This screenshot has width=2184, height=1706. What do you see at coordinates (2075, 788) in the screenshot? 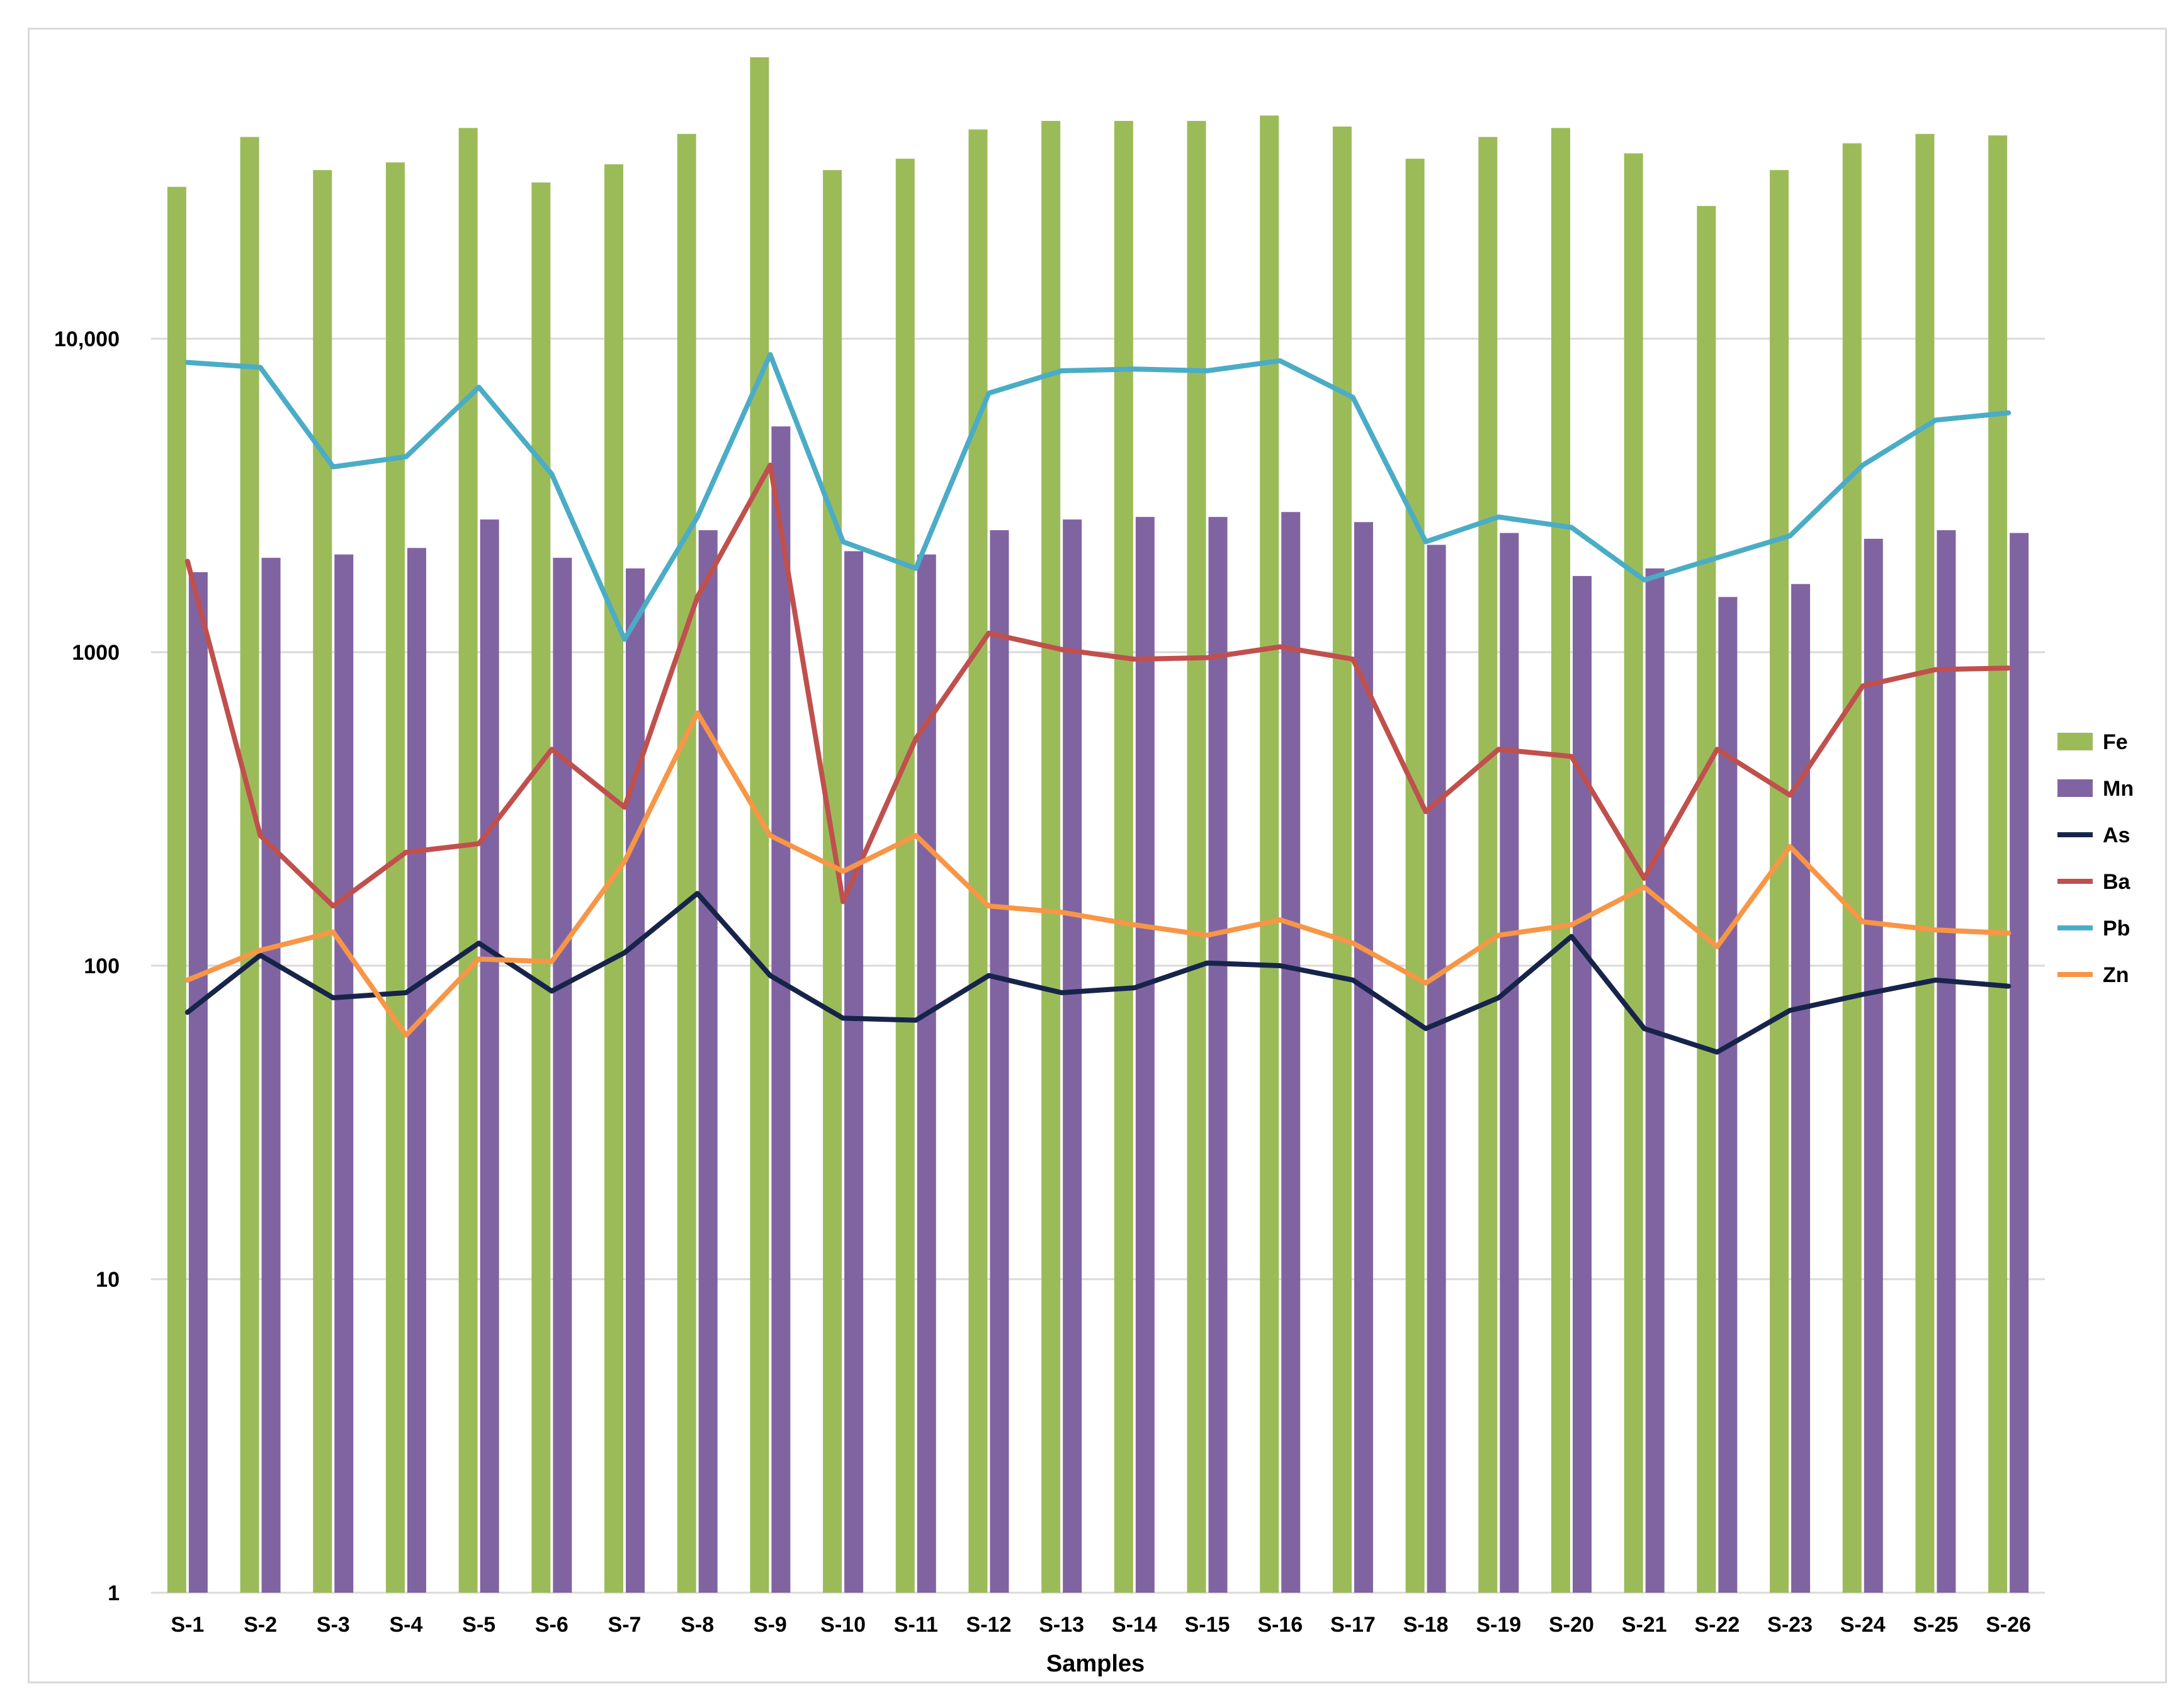
I see `legend-swatch-mn` at bounding box center [2075, 788].